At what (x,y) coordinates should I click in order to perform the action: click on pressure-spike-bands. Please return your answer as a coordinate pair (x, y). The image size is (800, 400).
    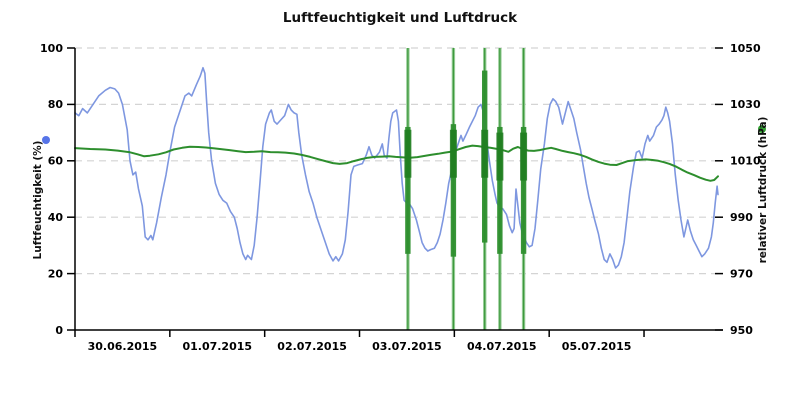
    Looking at the image, I should click on (466, 189).